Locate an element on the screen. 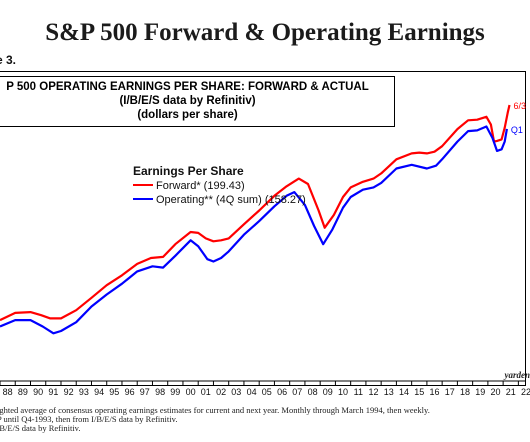 This screenshot has height=442, width=530. x-tick-label: 04 is located at coordinates (252, 392).